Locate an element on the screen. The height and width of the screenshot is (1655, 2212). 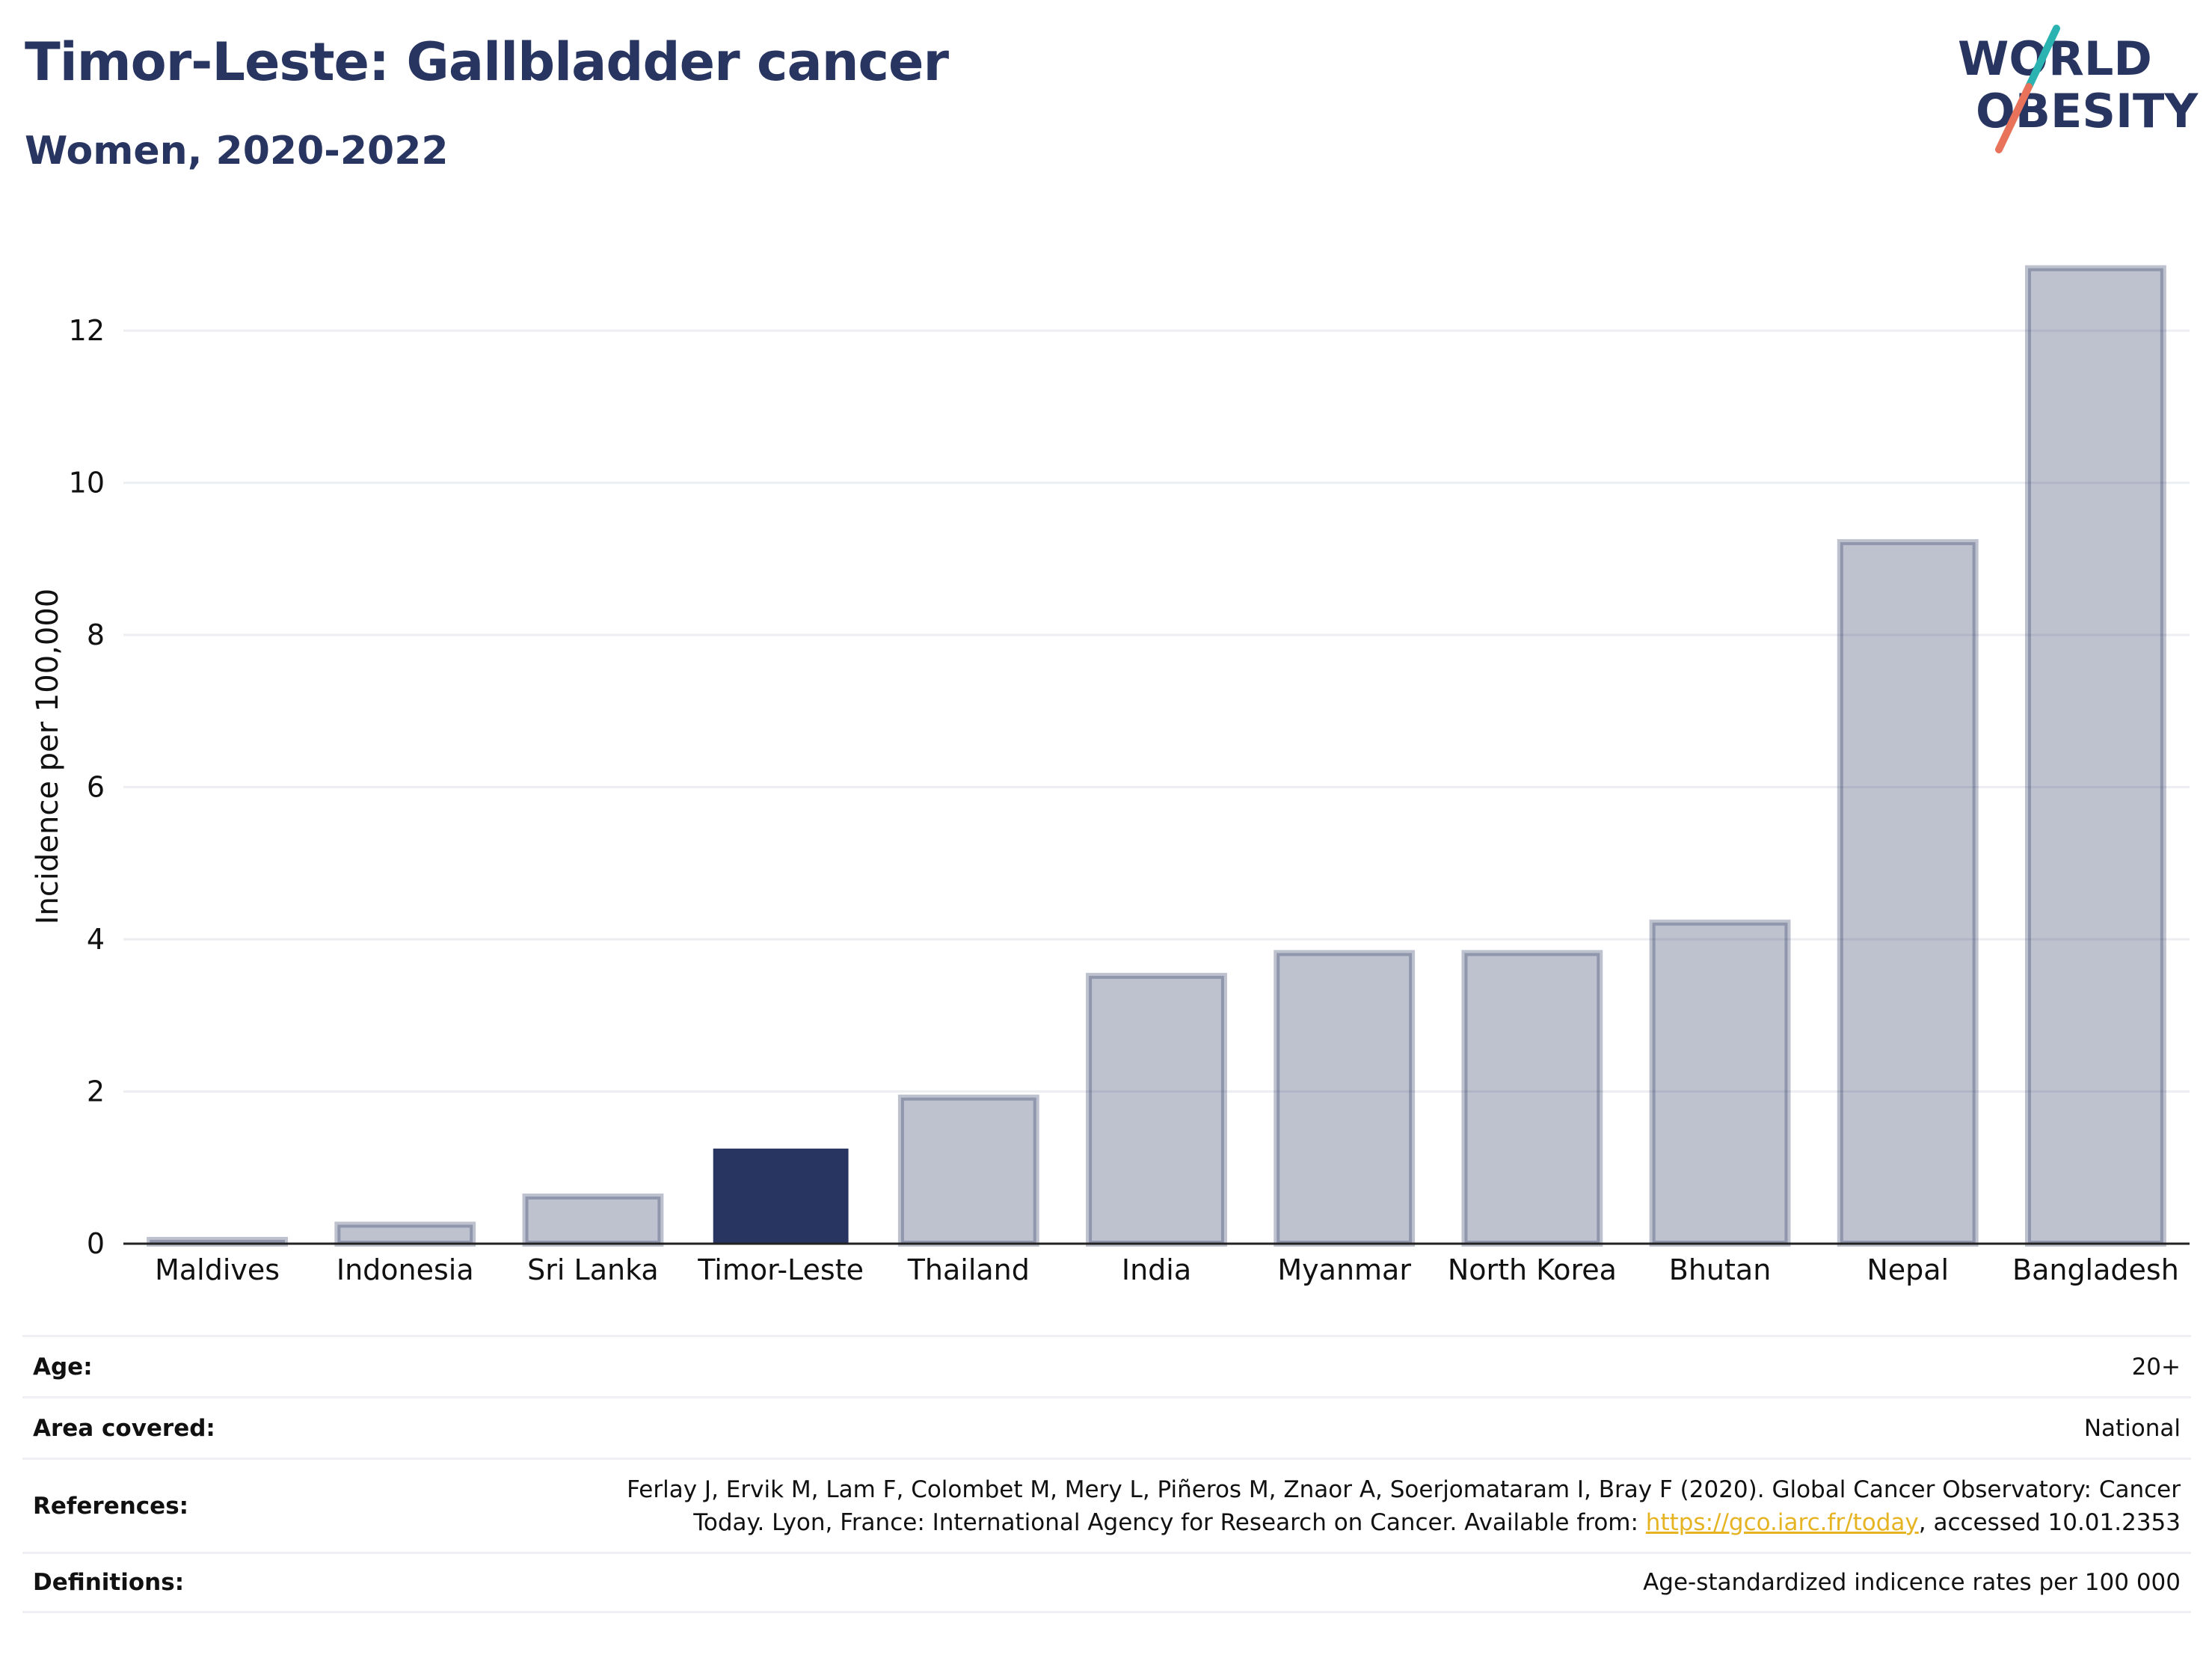
logo-slash-teal is located at coordinates (2043, 57).